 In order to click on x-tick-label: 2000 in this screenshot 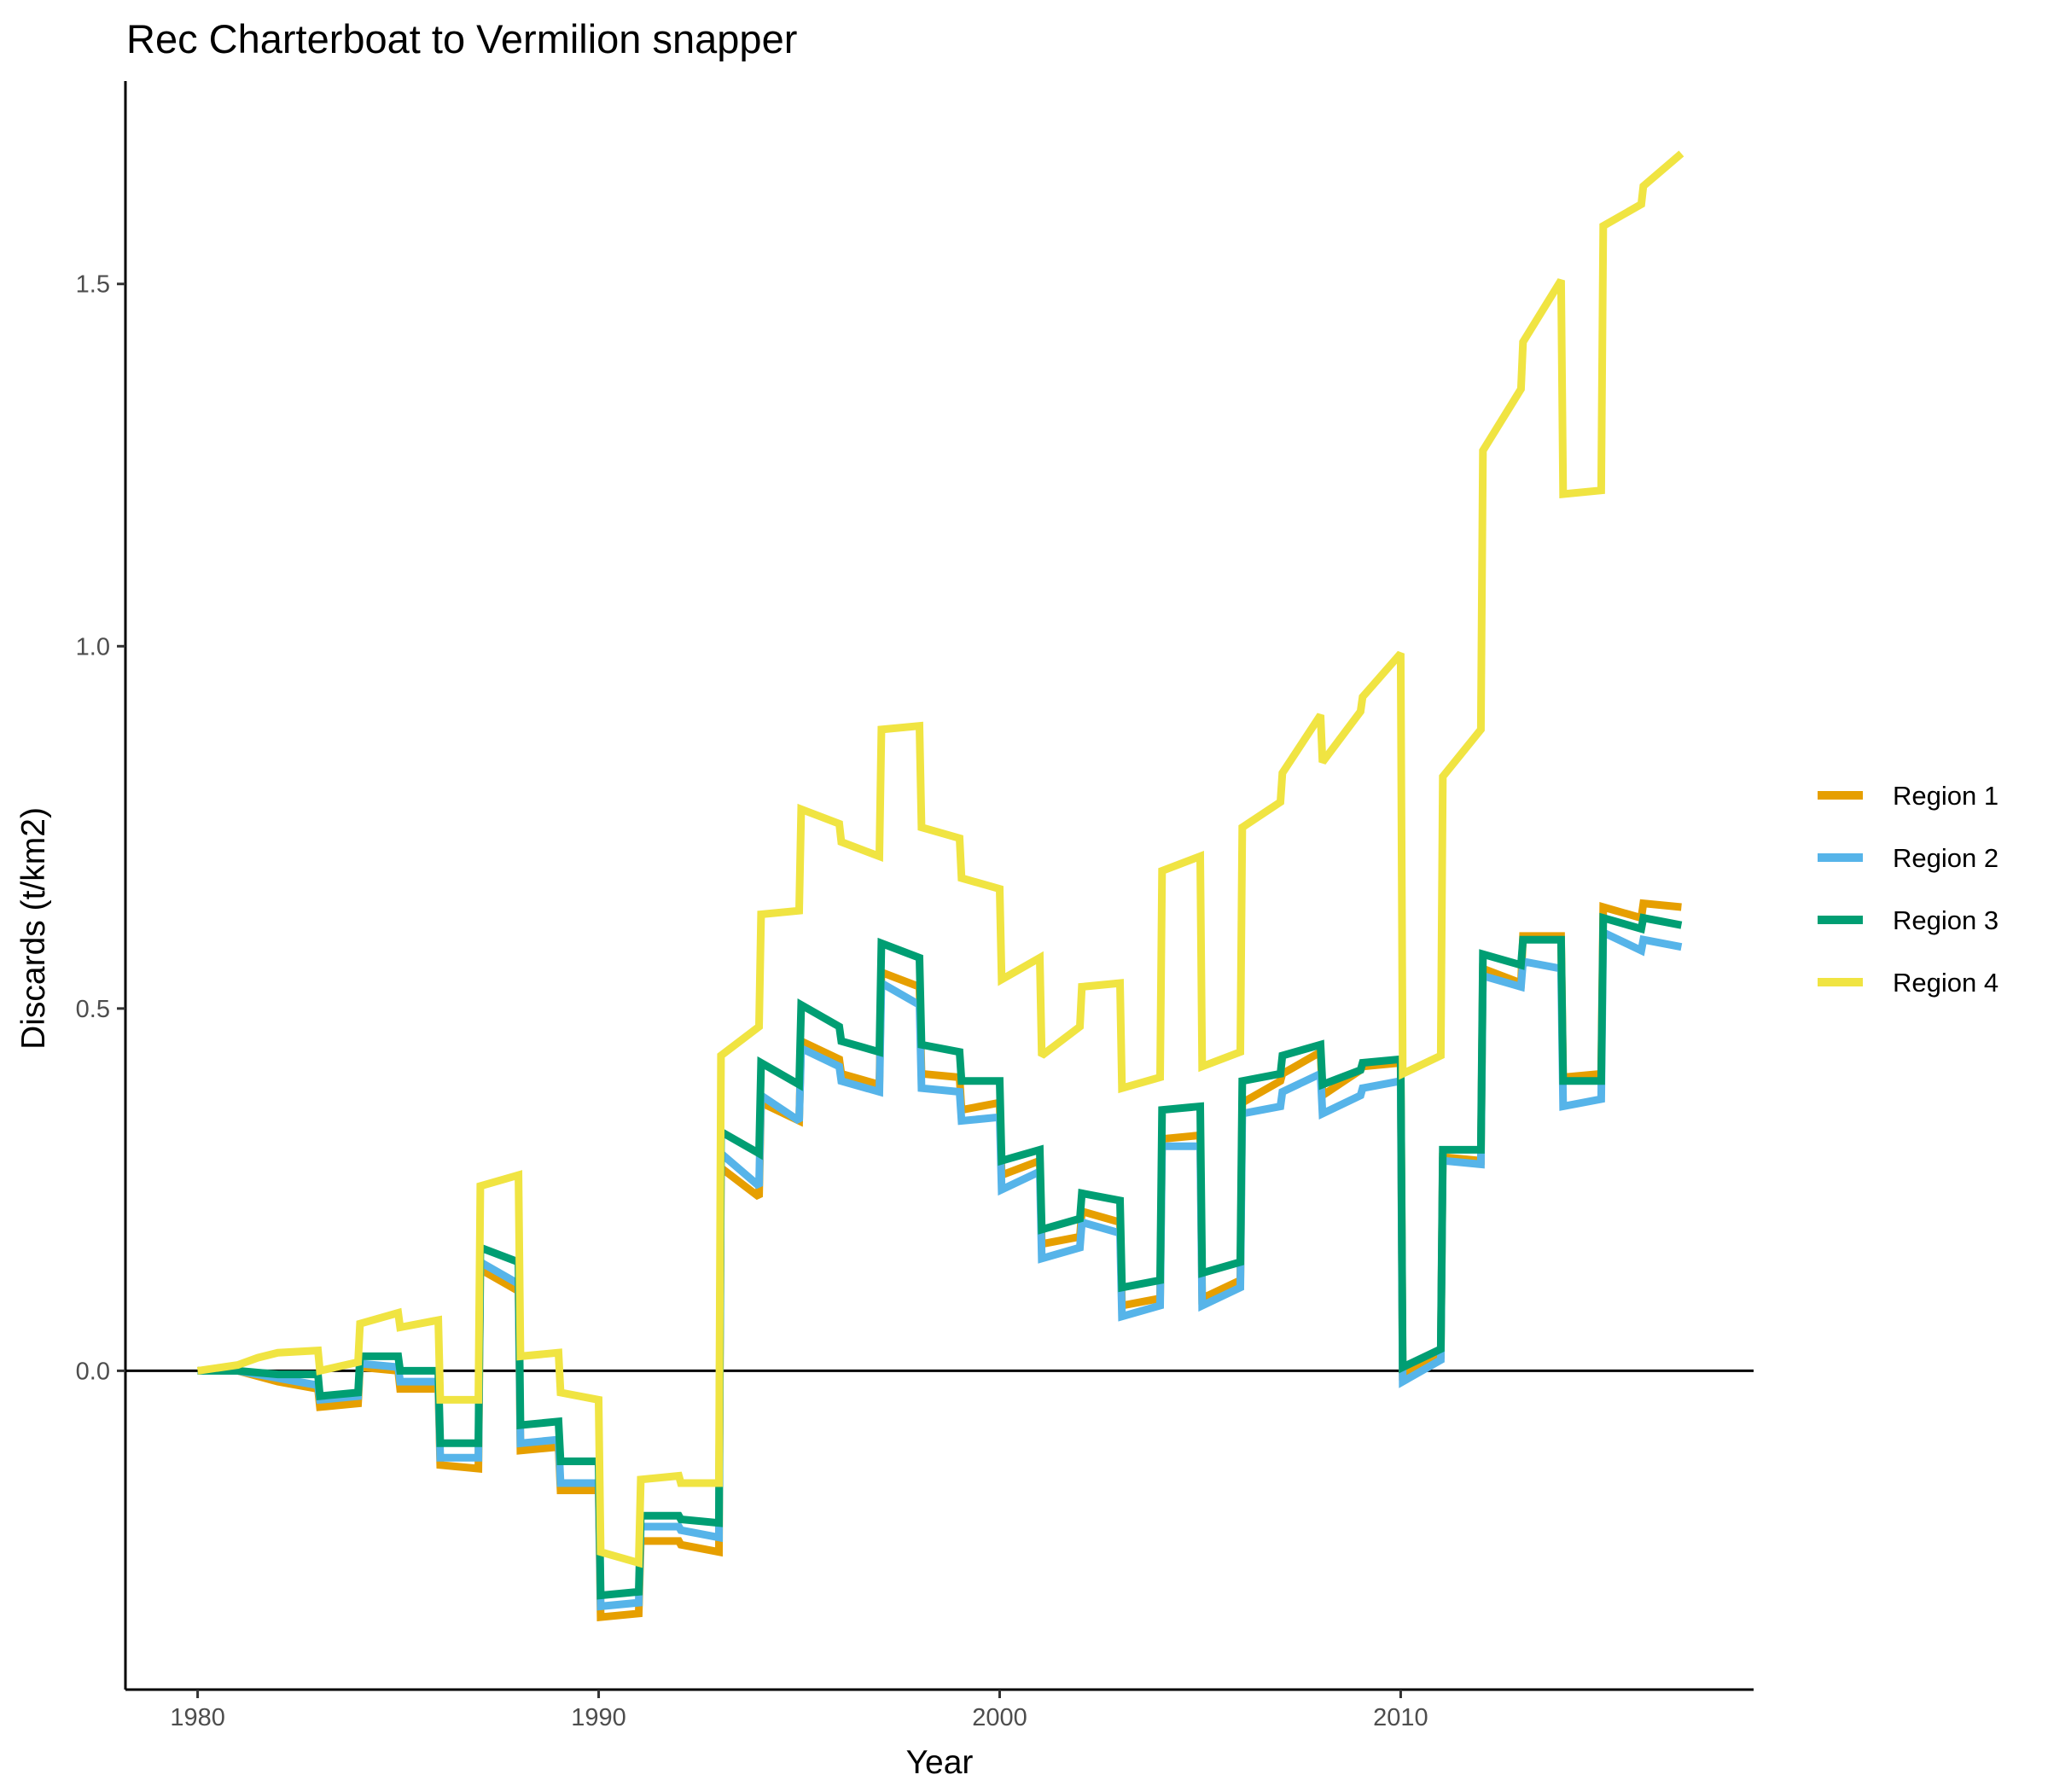, I will do `click(1000, 1717)`.